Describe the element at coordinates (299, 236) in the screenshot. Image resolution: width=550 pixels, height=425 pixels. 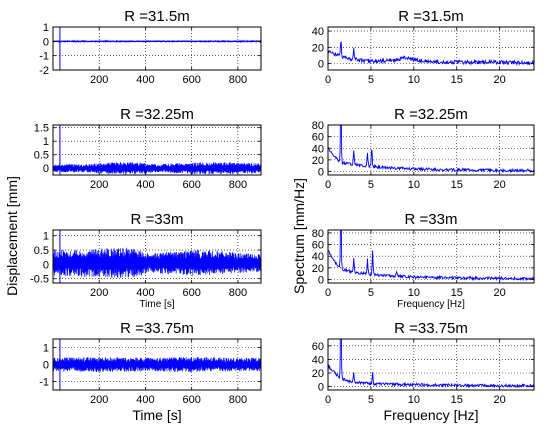
I see `ylabel-spectrum: Spectrum [mm/Hz]` at that location.